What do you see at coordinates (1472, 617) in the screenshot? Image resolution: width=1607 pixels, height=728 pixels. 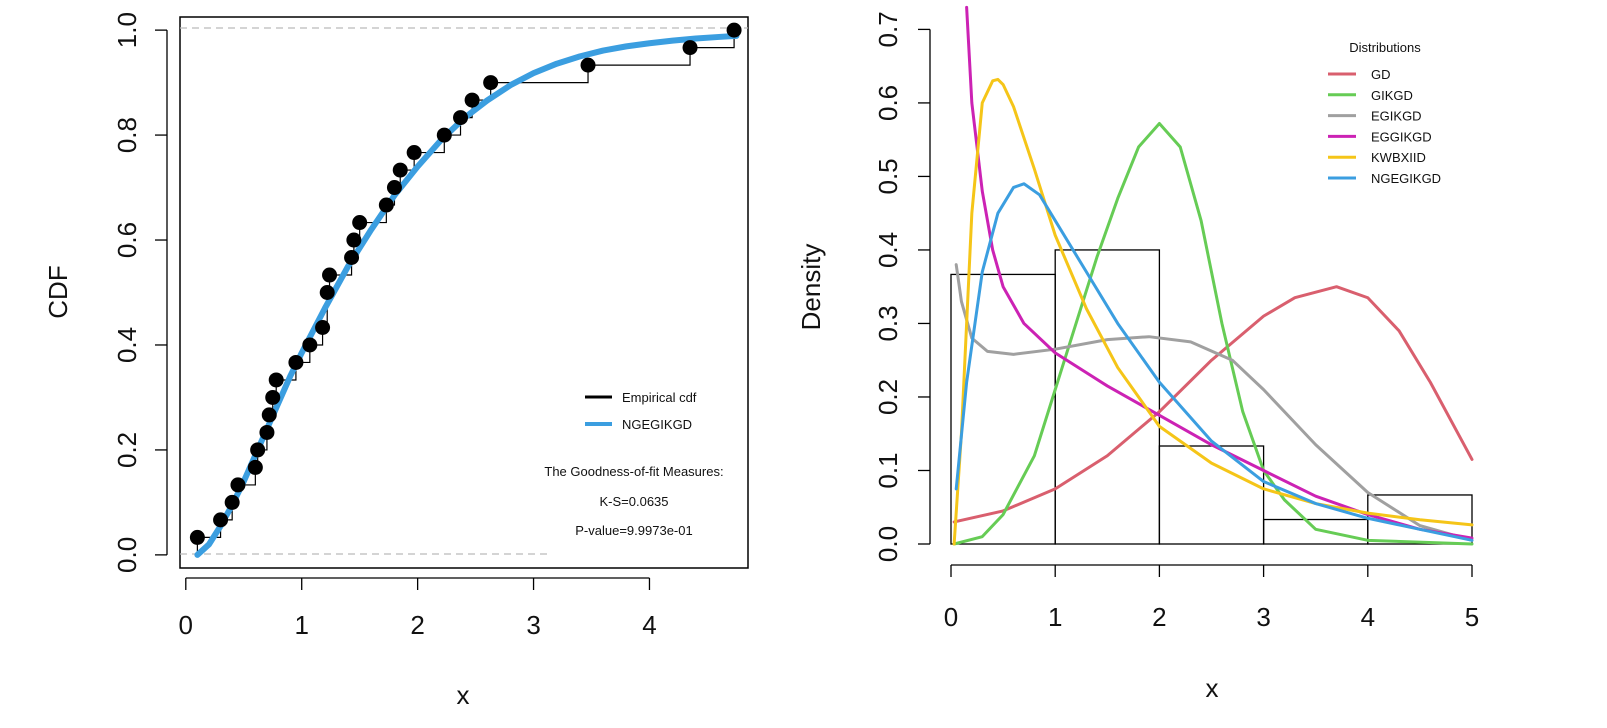 I see `density-x-tick-label: 5` at bounding box center [1472, 617].